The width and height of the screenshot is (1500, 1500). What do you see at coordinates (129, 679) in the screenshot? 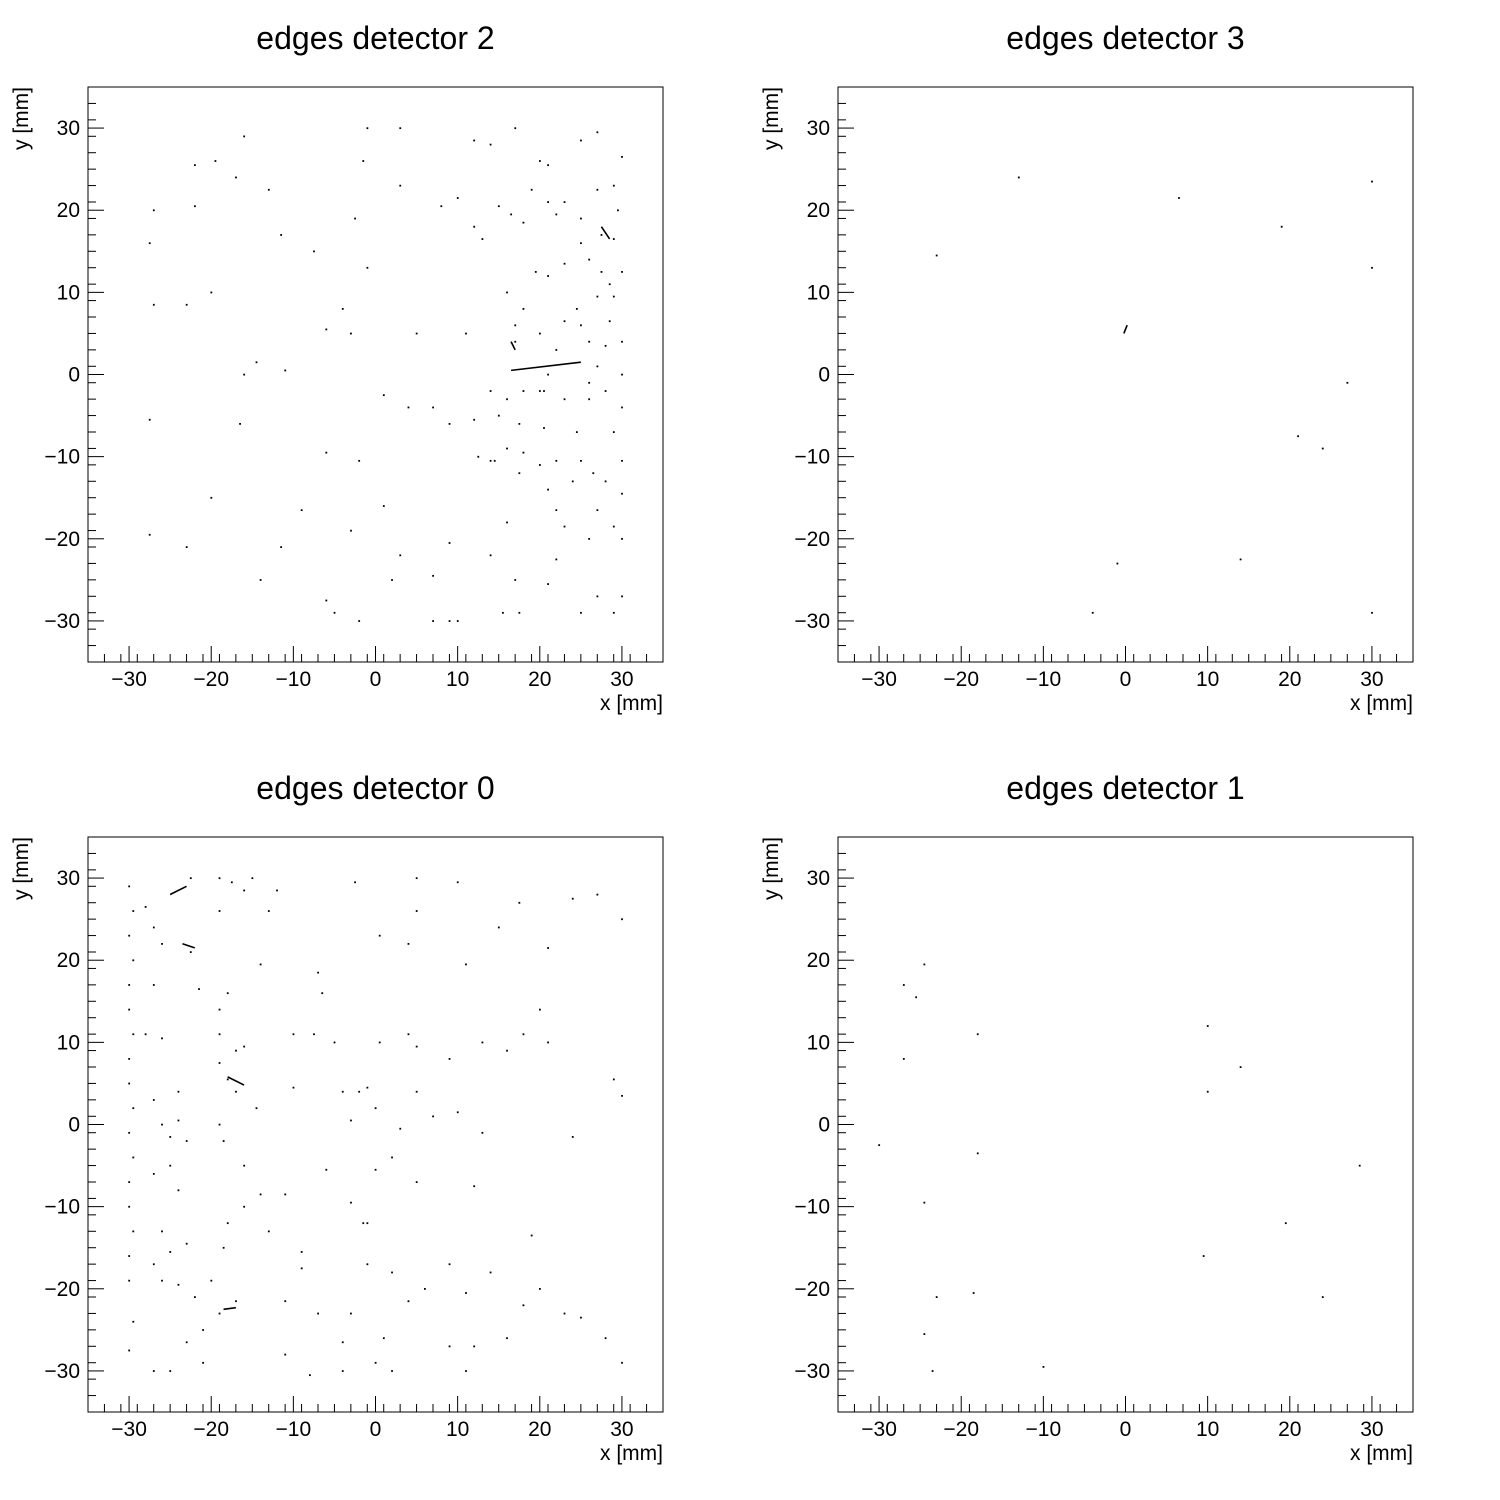
I see `x-tick-label: −30` at bounding box center [129, 679].